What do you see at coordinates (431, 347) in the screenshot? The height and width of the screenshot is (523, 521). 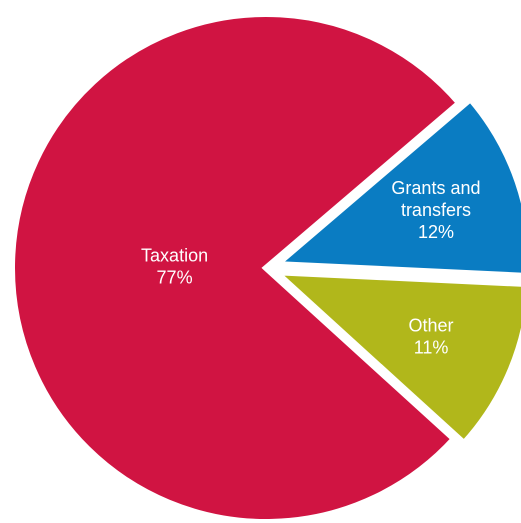 I see `pie-slice-percent: 11%` at bounding box center [431, 347].